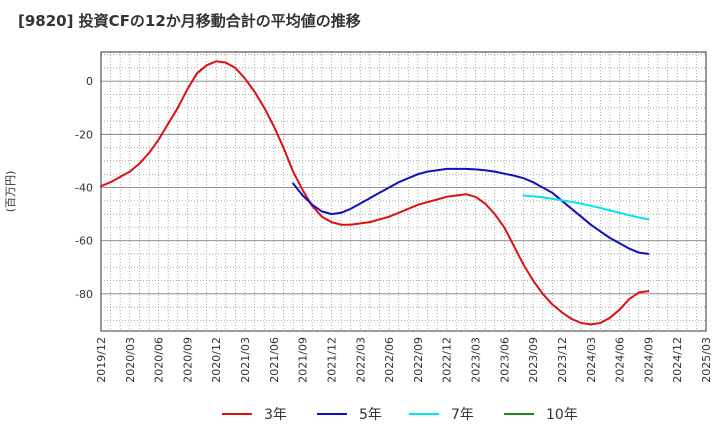 This screenshot has width=720, height=440. I want to click on y-axis-label: (百万円), so click(10, 192).